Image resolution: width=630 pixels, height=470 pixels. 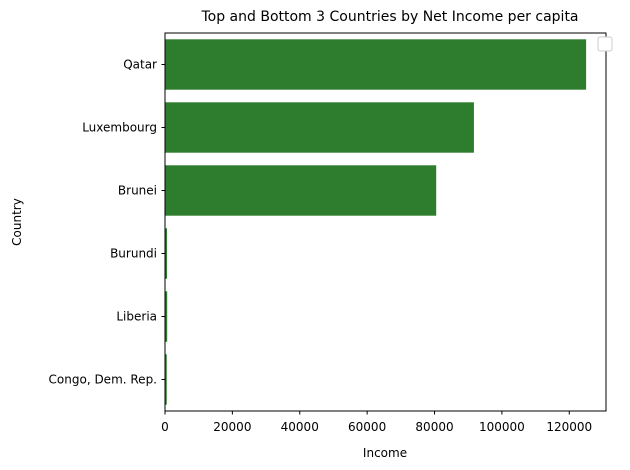 I want to click on y-tick-label: Congo, Dem. Rep., so click(x=103, y=380).